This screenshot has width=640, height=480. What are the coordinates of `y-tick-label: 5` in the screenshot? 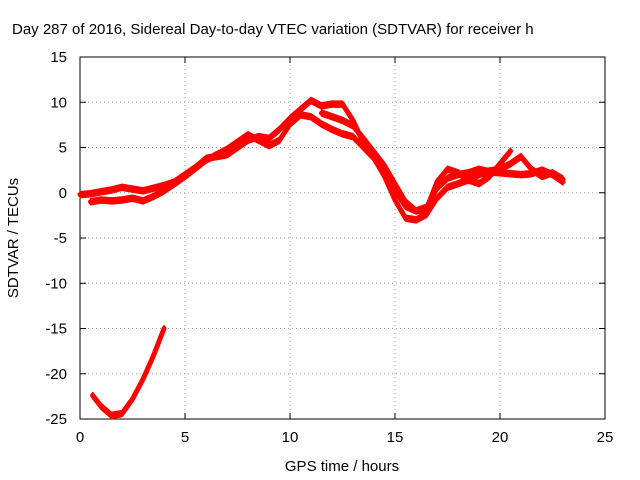 It's located at (63, 148).